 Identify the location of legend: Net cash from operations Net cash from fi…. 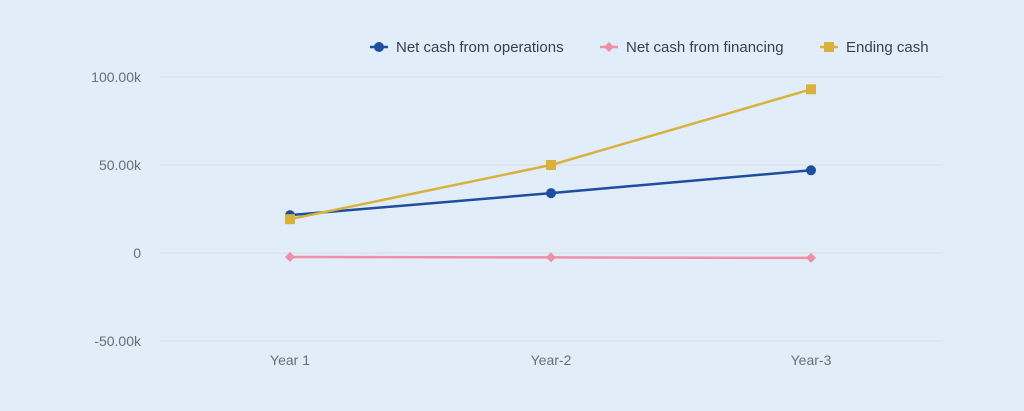
(649, 47).